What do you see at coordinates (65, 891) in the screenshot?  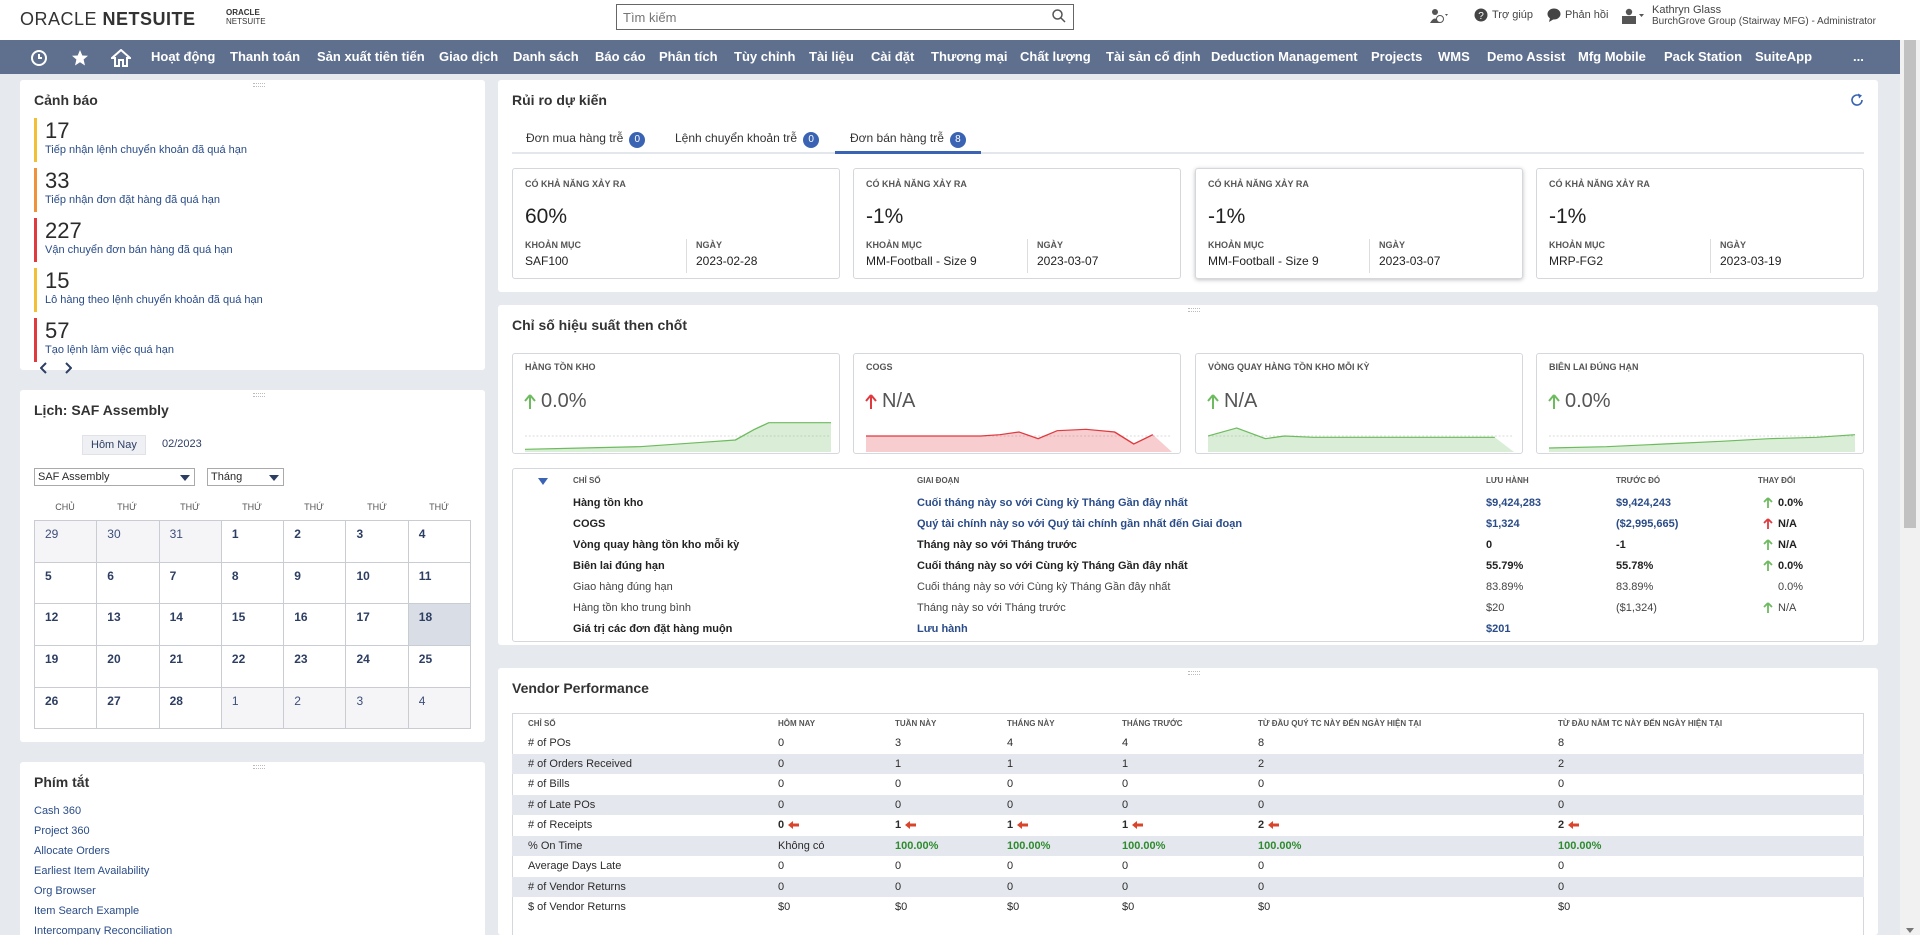 I see `shortcut-link: Org Browser` at bounding box center [65, 891].